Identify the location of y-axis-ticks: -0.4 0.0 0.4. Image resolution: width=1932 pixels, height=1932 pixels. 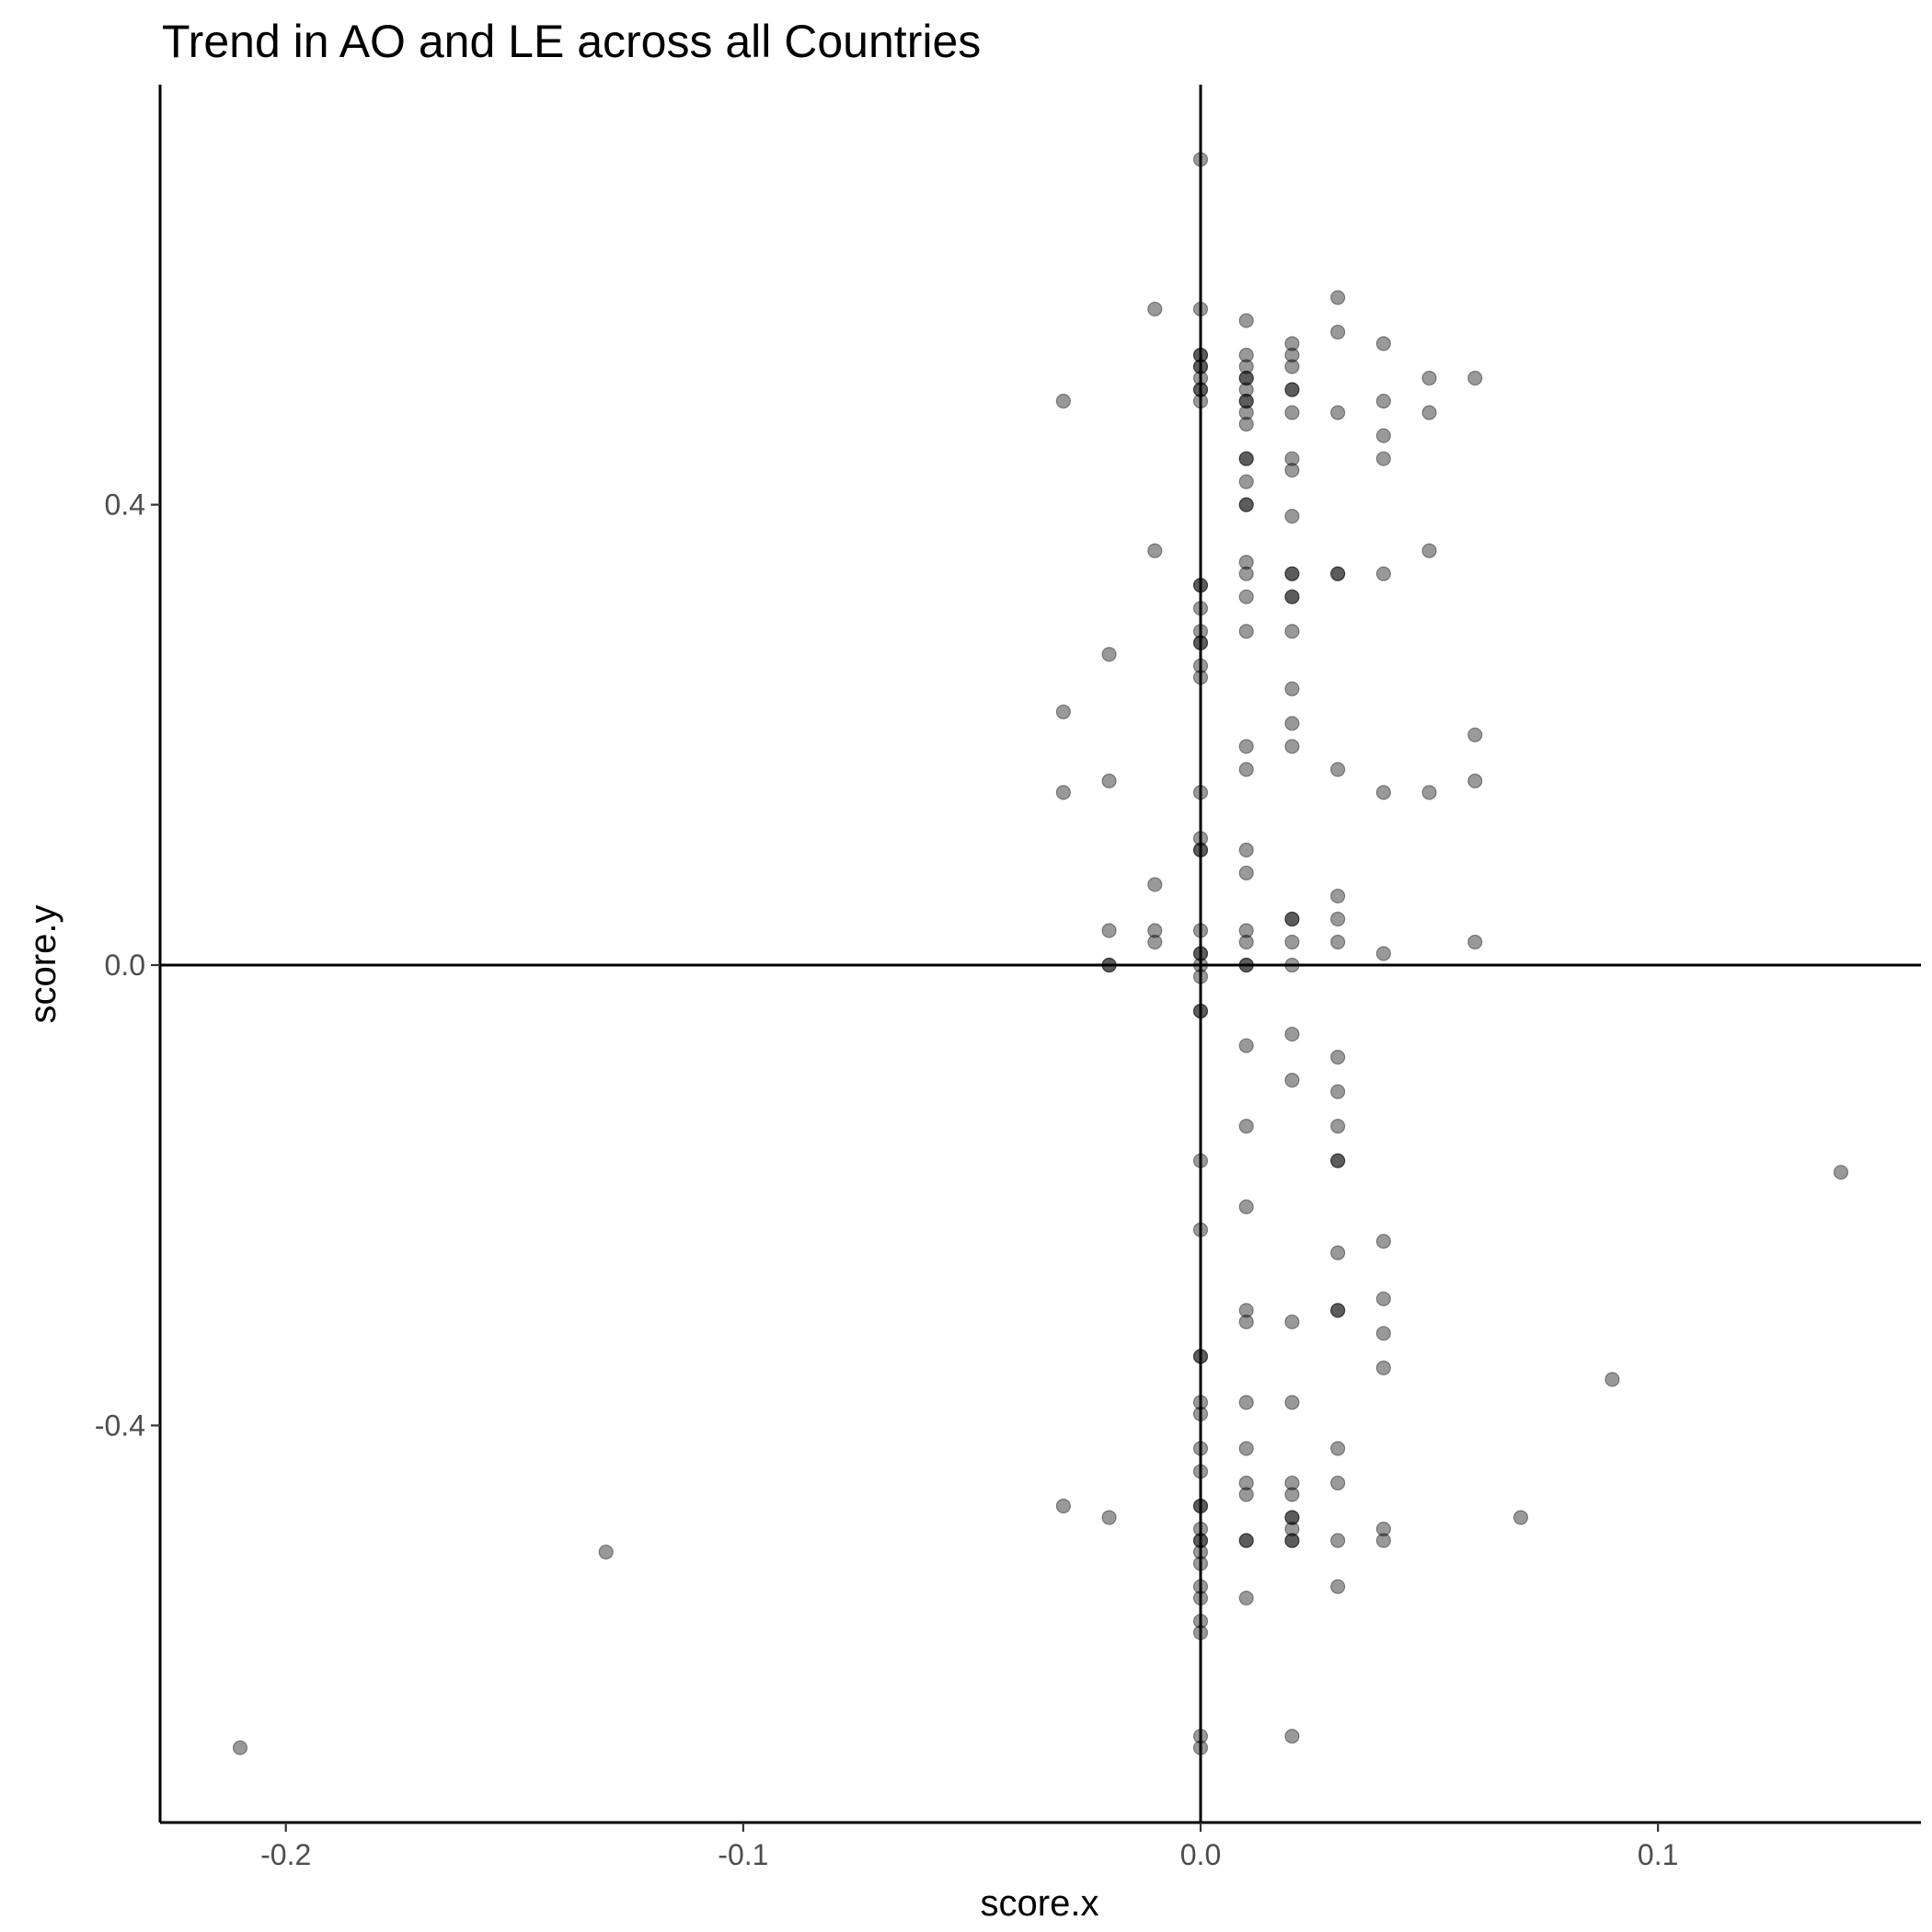
(127, 965).